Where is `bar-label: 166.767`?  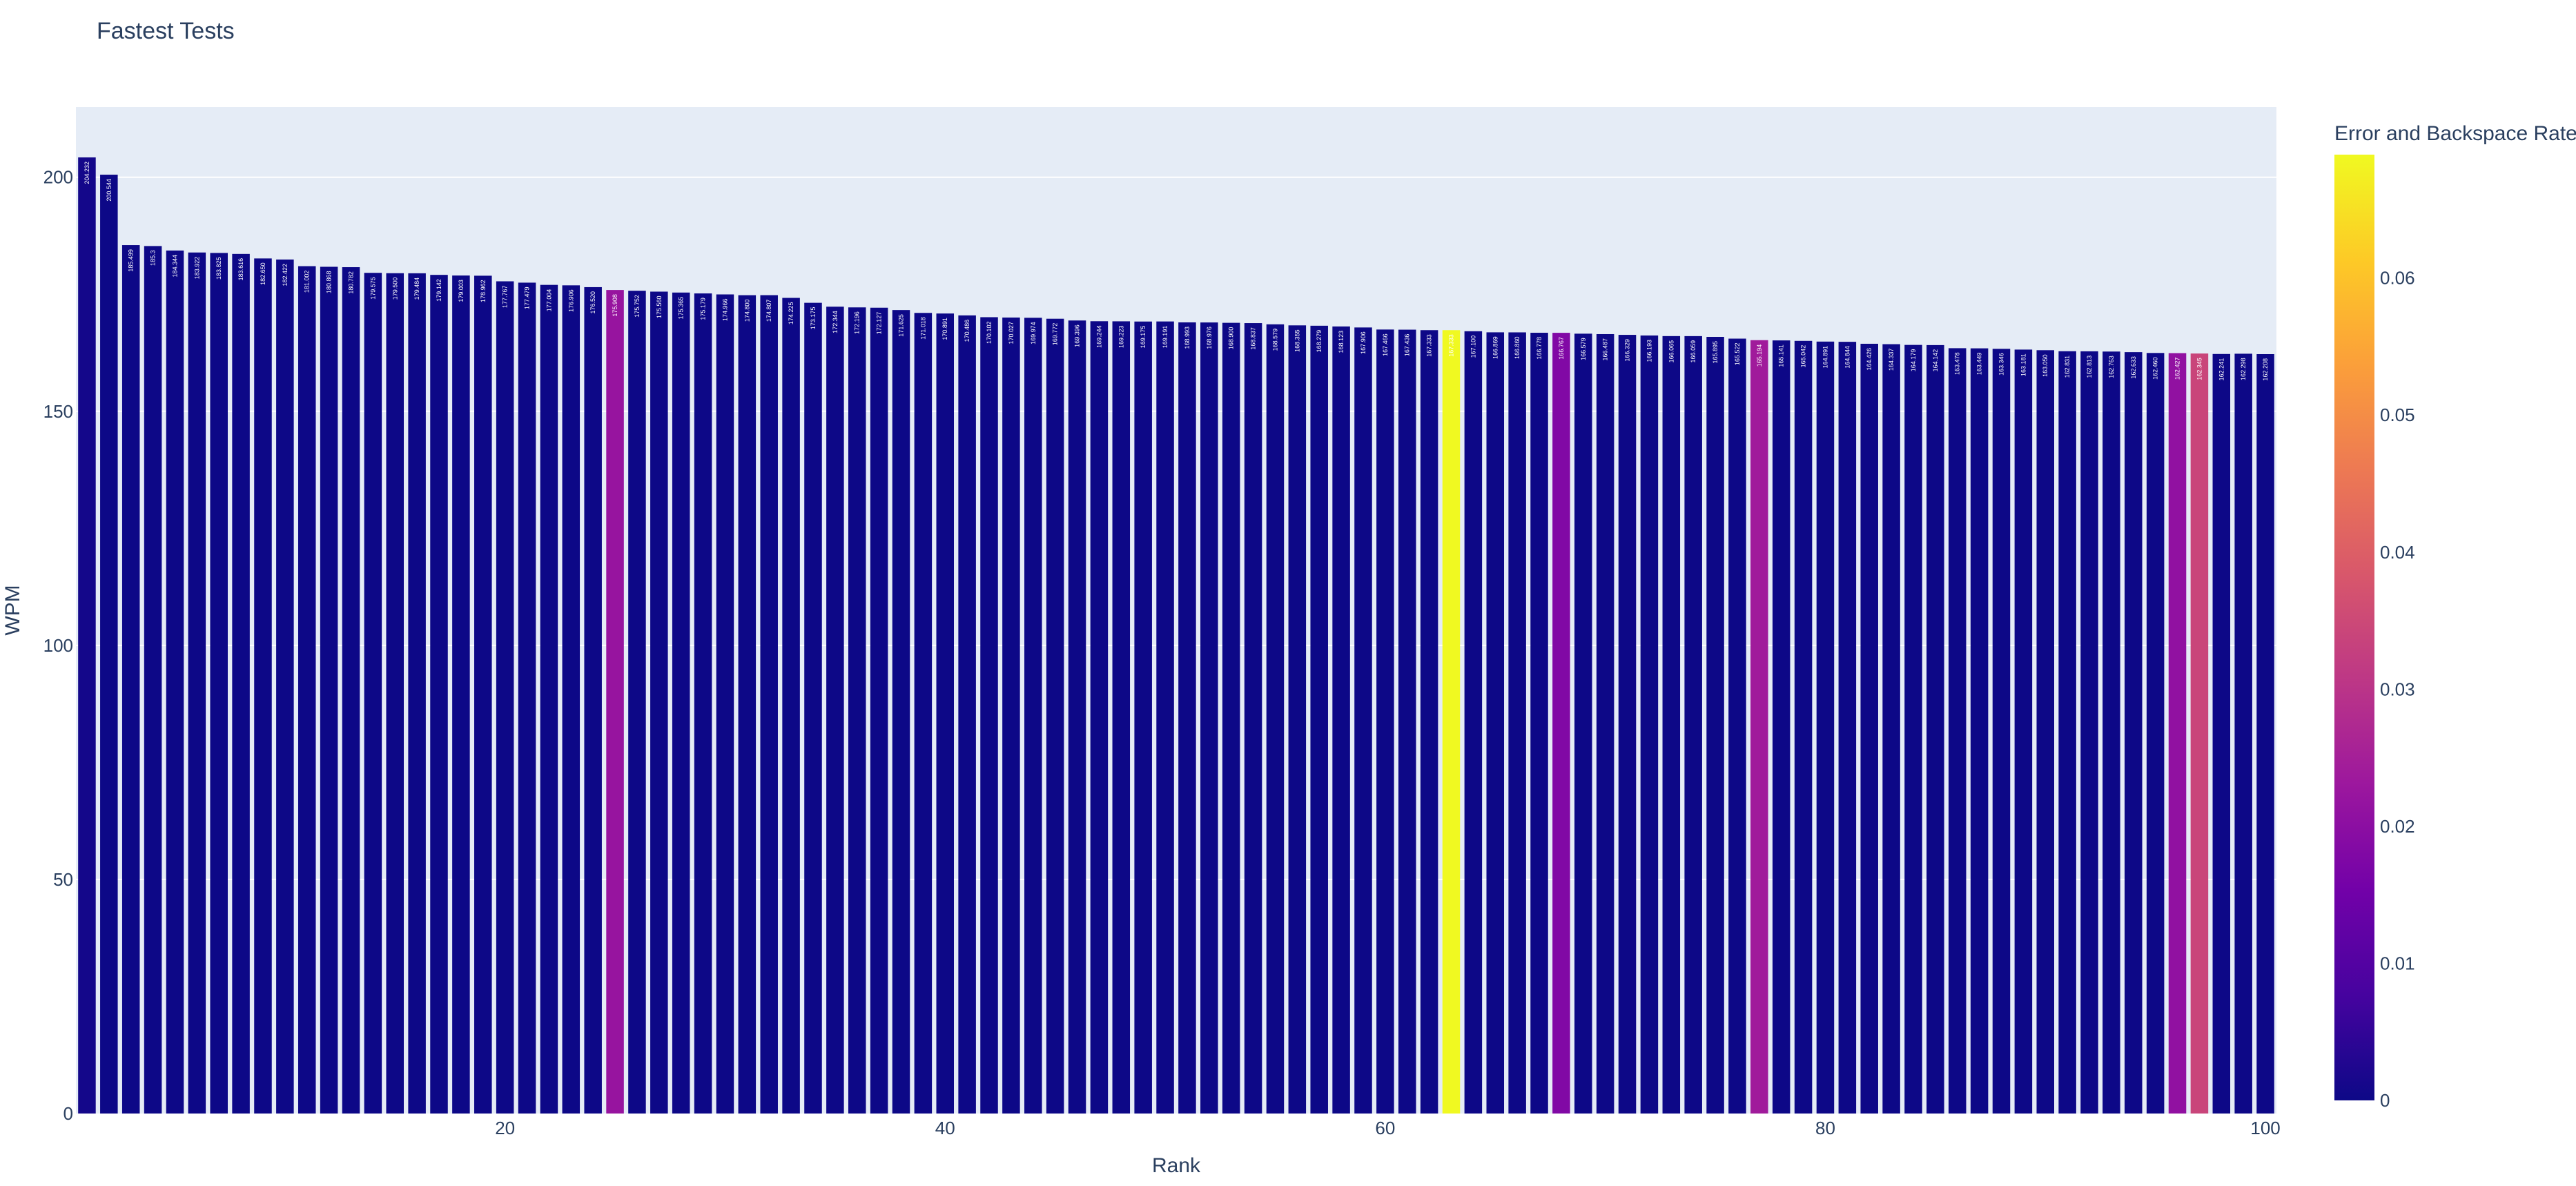
bar-label: 166.767 is located at coordinates (1561, 348).